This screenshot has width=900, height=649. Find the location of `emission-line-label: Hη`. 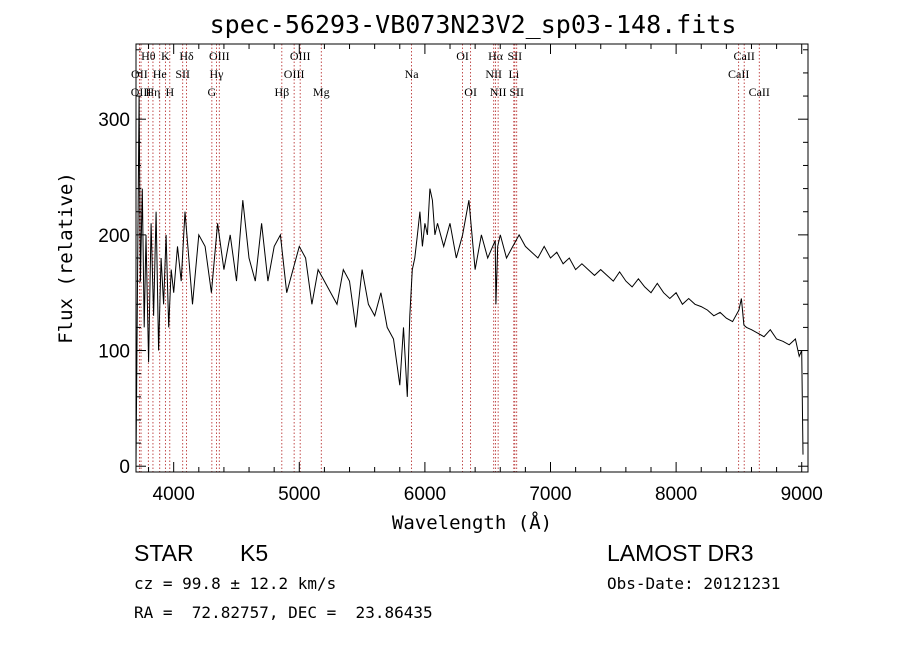

emission-line-label: Hη is located at coordinates (152, 92).